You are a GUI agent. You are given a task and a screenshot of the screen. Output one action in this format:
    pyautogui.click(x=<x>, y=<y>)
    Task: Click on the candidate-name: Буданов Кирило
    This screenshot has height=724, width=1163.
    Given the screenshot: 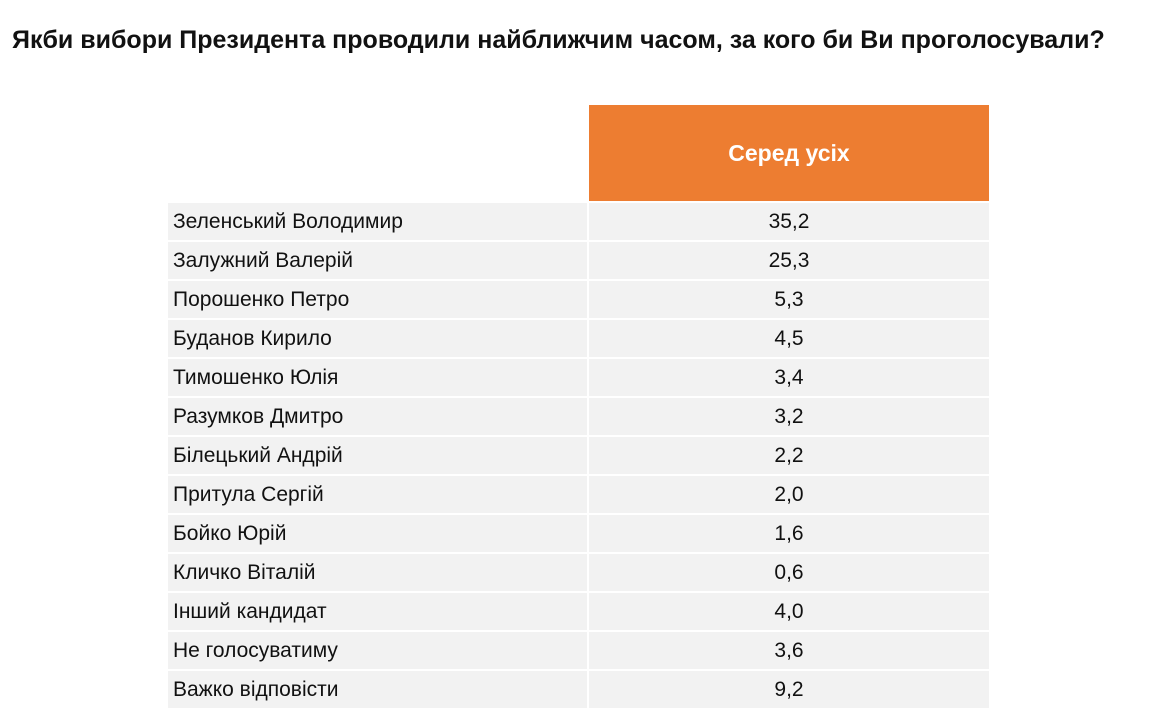 What is the action you would take?
    pyautogui.click(x=377, y=338)
    